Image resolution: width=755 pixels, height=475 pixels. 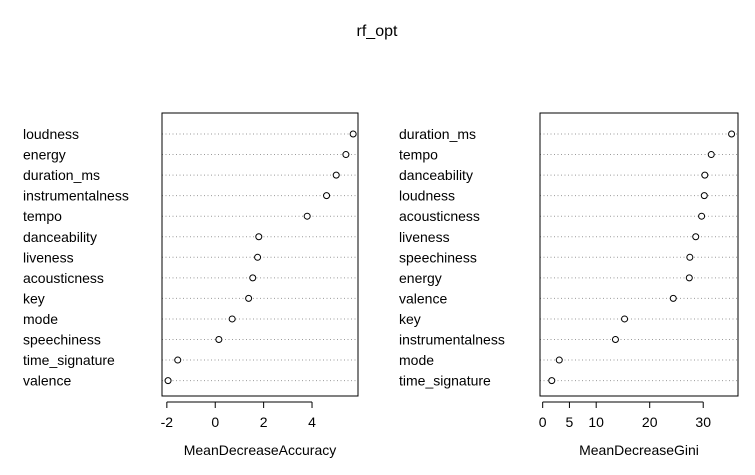 I want to click on x-tick-label: 10, so click(x=596, y=422).